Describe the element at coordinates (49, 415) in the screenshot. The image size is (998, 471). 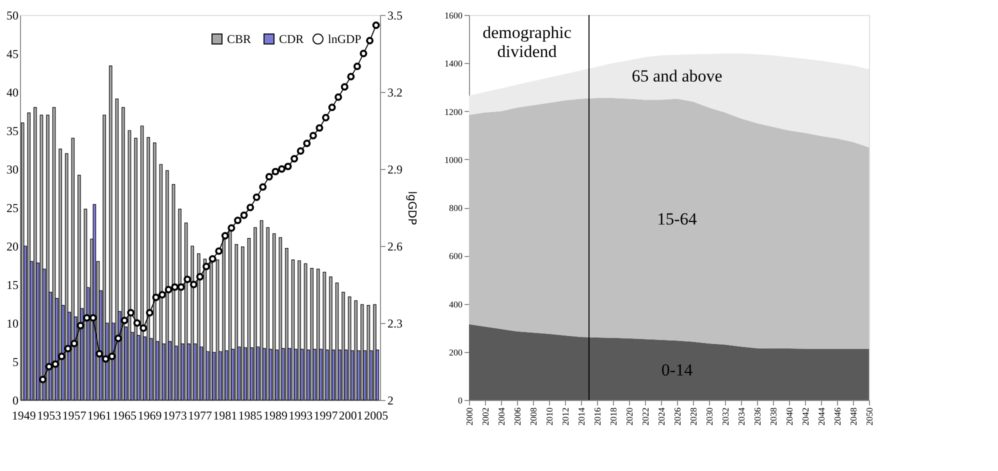
I see `x-tick-label: 1953` at that location.